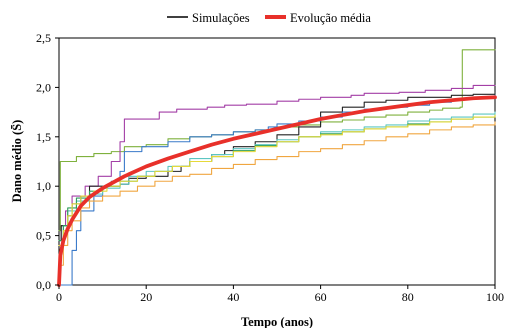 The width and height of the screenshot is (507, 328). Describe the element at coordinates (146, 297) in the screenshot. I see `x-tick-label: 20` at that location.